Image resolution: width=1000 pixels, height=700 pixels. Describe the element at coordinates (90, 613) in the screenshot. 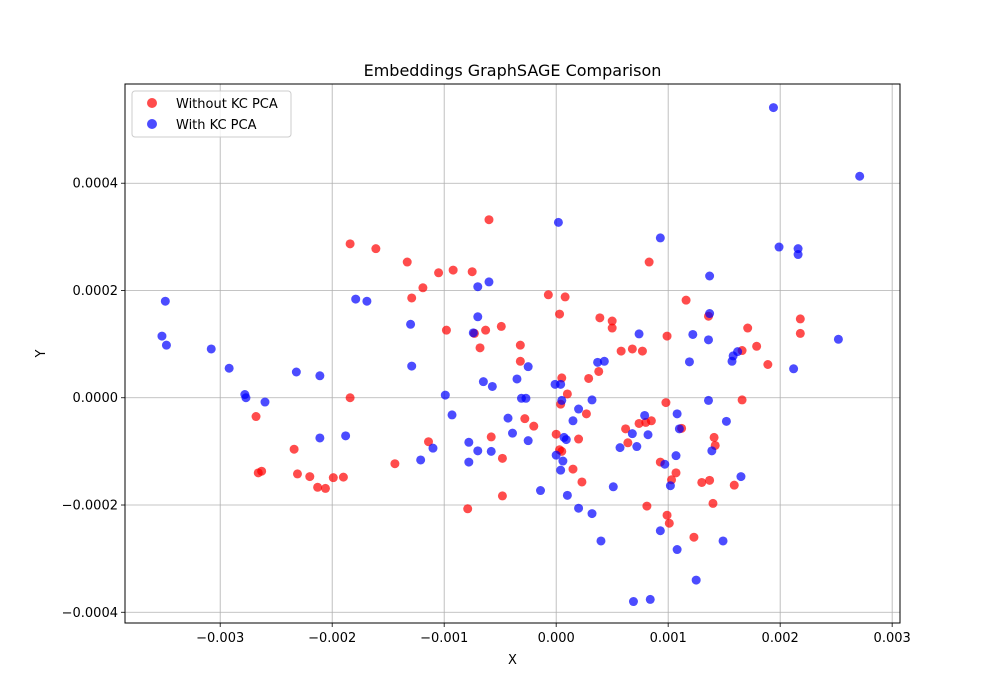

I see `y-tick-label: −0.0004` at that location.